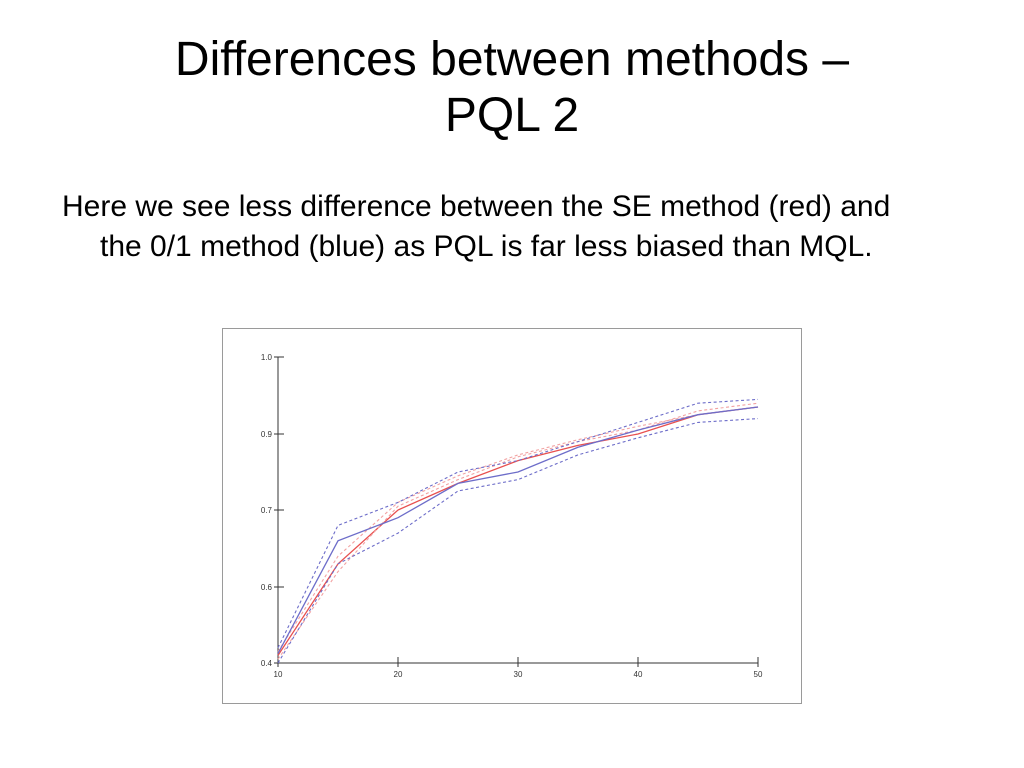 This screenshot has height=768, width=1024. Describe the element at coordinates (267, 434) in the screenshot. I see `y-tick-label: 0.9` at that location.